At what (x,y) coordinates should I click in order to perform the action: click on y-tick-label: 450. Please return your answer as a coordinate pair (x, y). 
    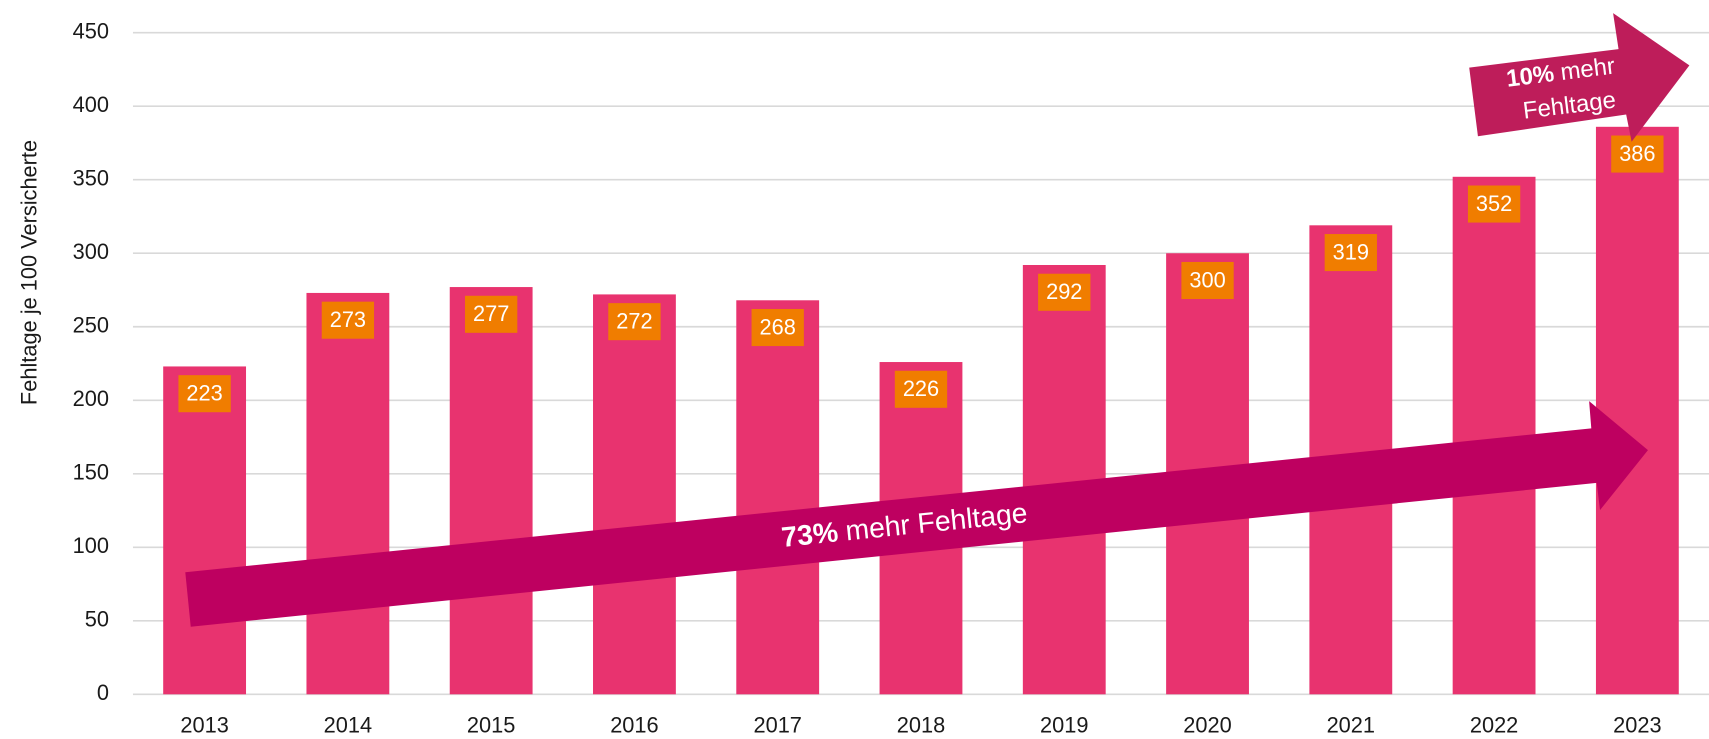
    Looking at the image, I should click on (91, 30).